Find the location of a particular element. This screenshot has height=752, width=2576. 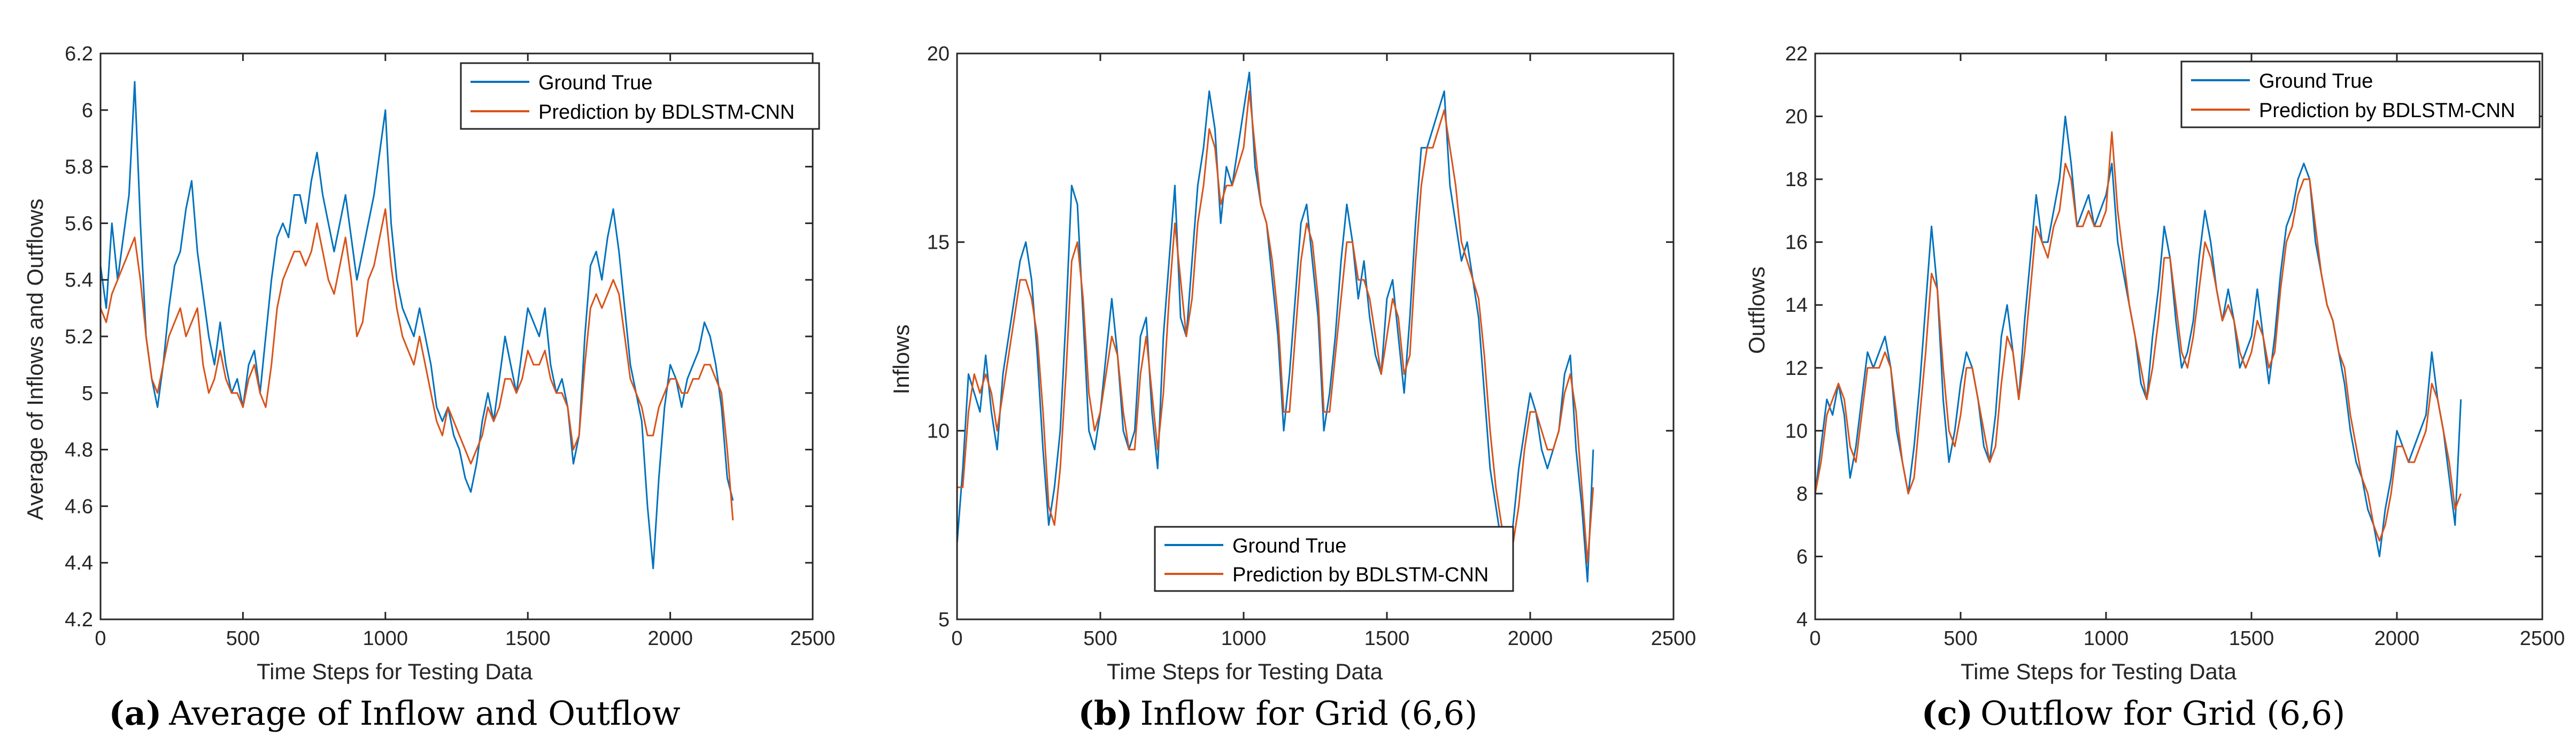

xlabel-a: Time Steps for Testing Data is located at coordinates (395, 671).